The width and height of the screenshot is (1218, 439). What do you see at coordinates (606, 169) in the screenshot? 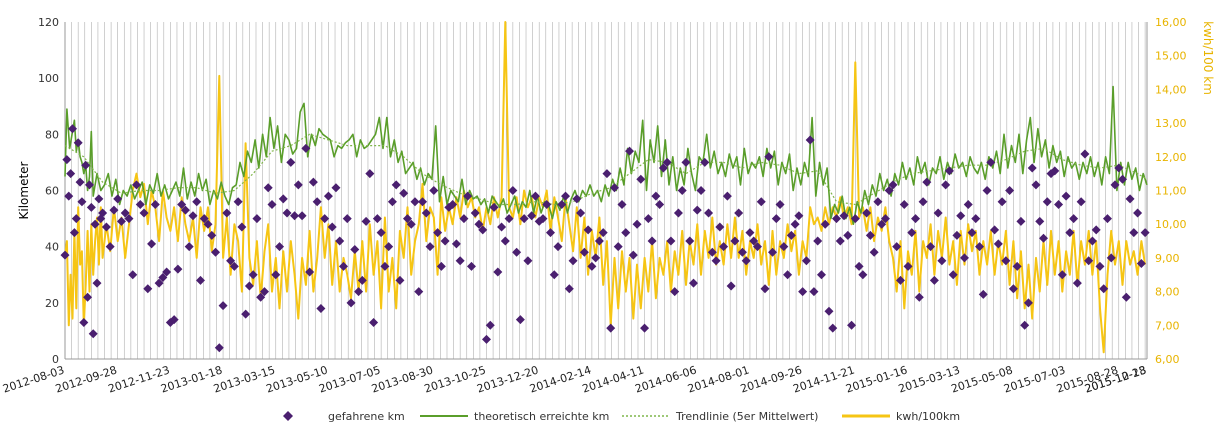
I see `trend-series-line` at bounding box center [606, 169].